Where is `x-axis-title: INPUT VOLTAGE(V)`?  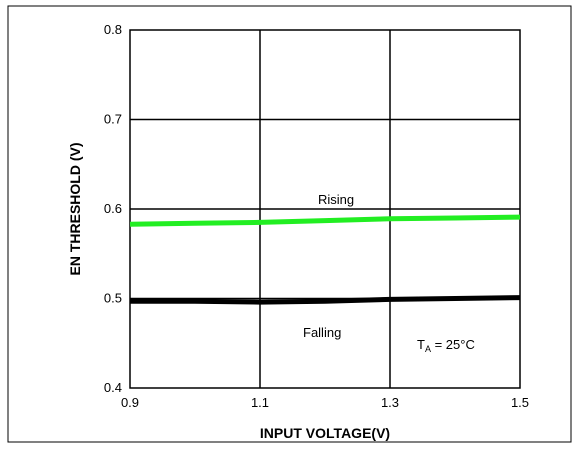 x-axis-title: INPUT VOLTAGE(V) is located at coordinates (325, 433).